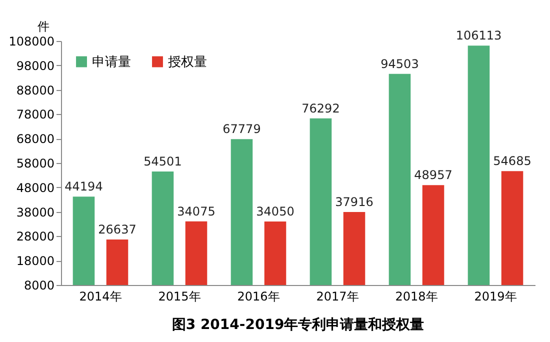 Image resolution: width=550 pixels, height=342 pixels. Describe the element at coordinates (35, 237) in the screenshot. I see `y-tick-label: 28000` at that location.